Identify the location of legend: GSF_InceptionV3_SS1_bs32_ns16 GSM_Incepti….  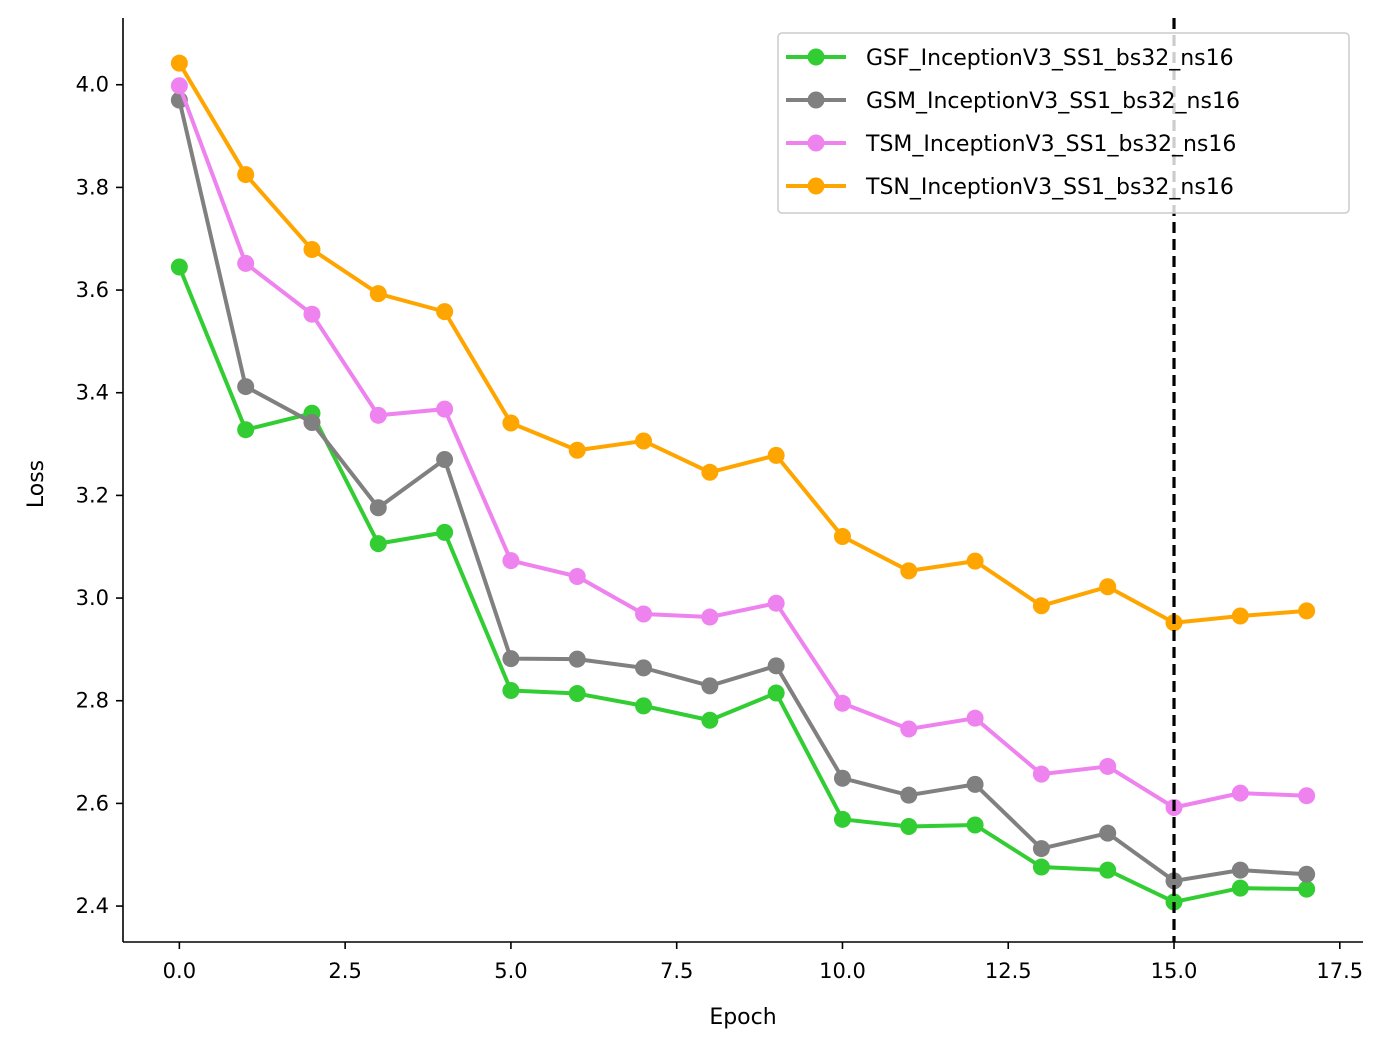
(1063, 123).